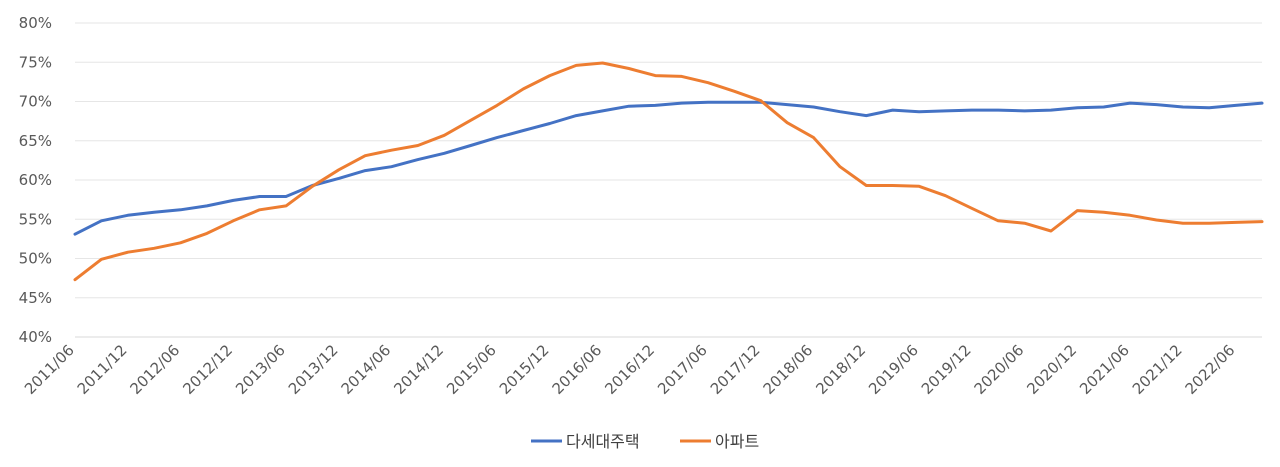 This screenshot has height=467, width=1280. What do you see at coordinates (35, 219) in the screenshot?
I see `y-tick-label: 55%` at bounding box center [35, 219].